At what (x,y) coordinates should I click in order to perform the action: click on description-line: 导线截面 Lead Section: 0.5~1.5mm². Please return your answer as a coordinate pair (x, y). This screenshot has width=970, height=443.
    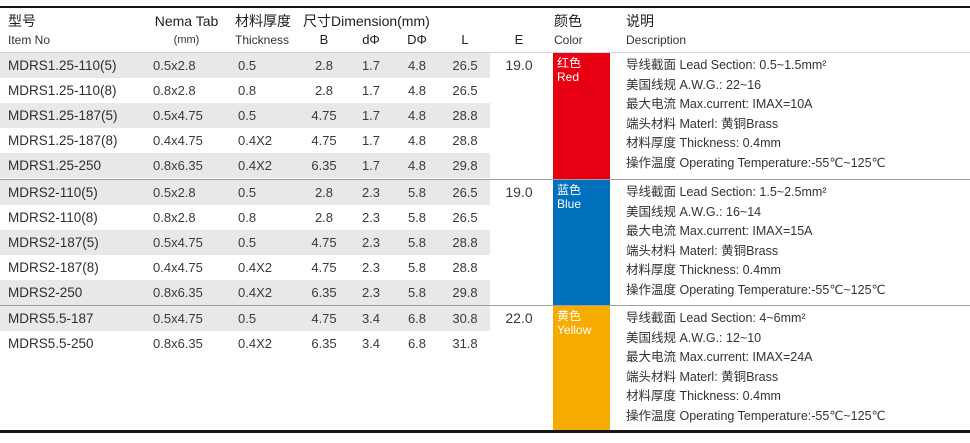
    Looking at the image, I should click on (726, 65).